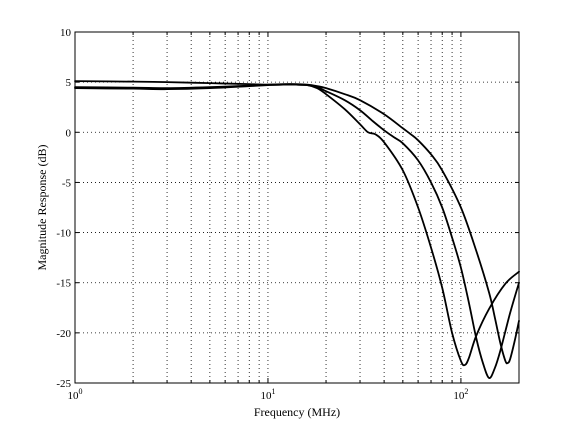 The image size is (575, 432). I want to click on x-tick-label: 10⁰, so click(75, 394).